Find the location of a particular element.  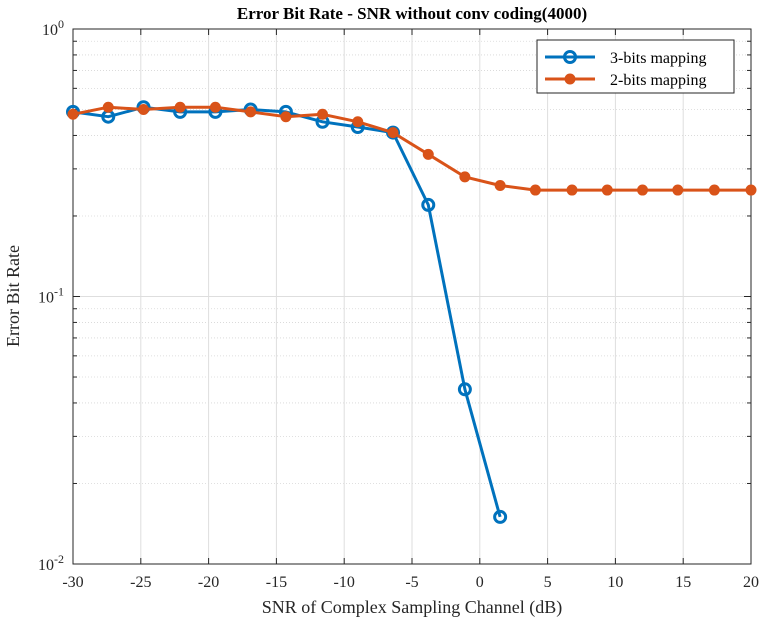

legend: 3-bits mapping 2-bits mapping is located at coordinates (635, 66).